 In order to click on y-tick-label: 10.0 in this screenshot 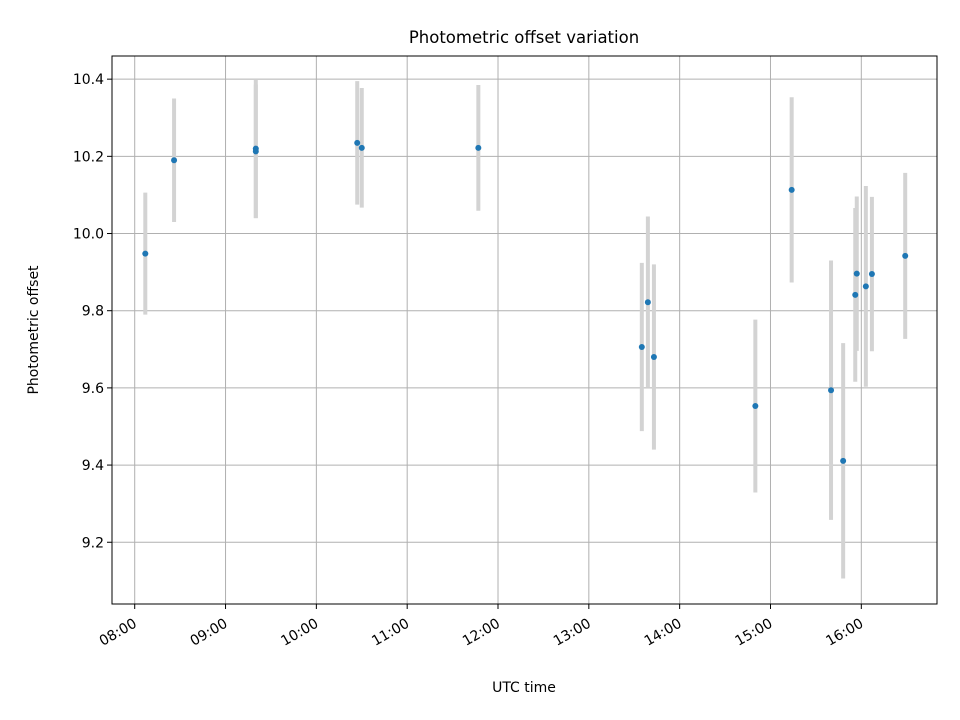, I will do `click(88, 235)`.